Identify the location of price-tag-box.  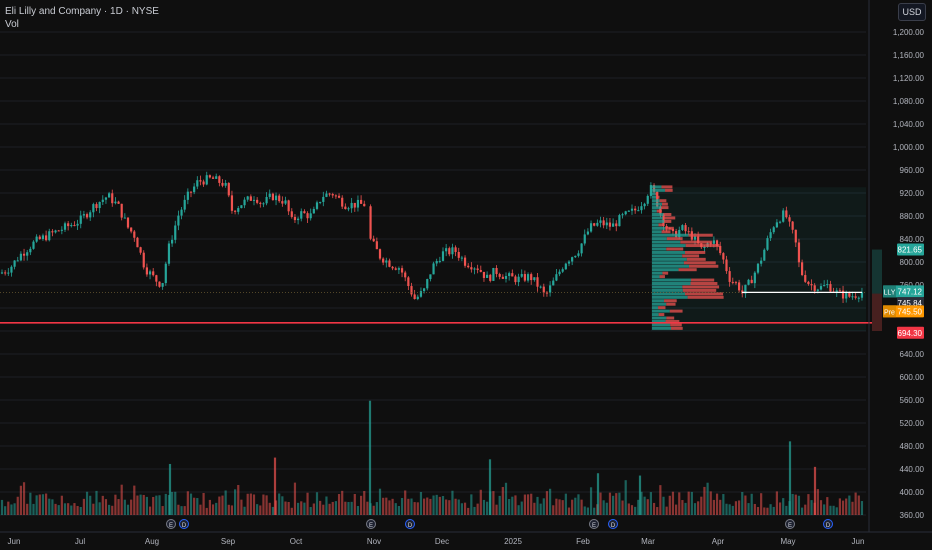
(889, 291).